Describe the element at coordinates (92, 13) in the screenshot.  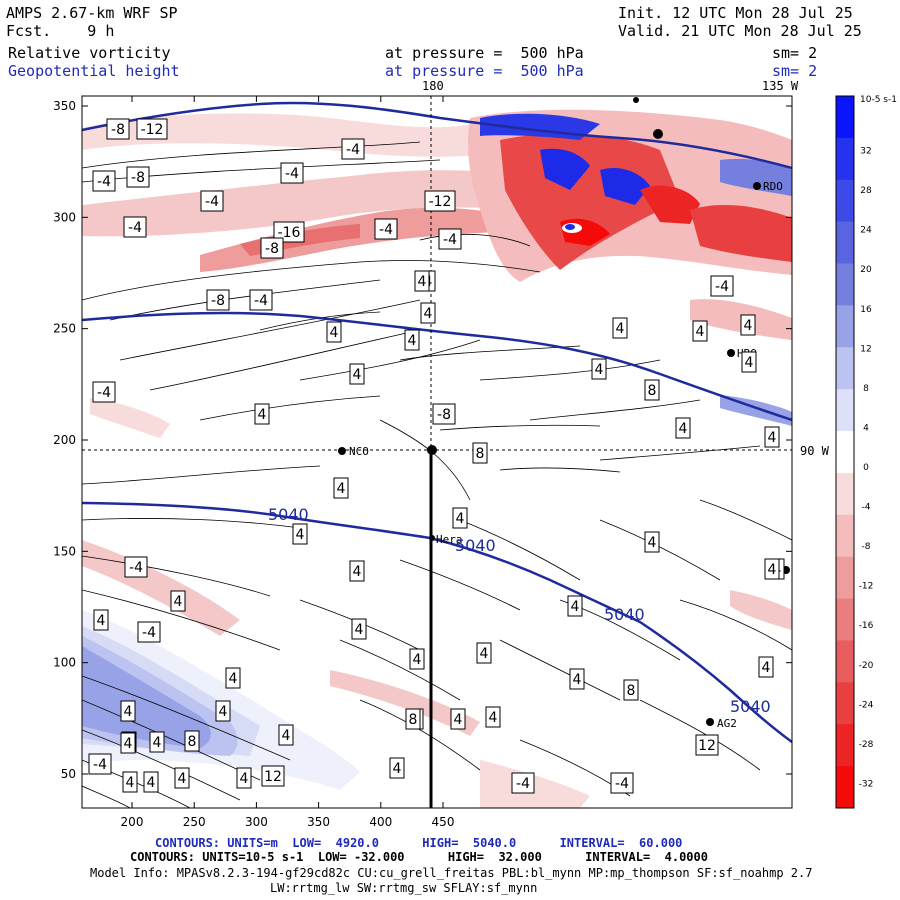
I see `model-title: AMPS 2.67-km WRF SP` at that location.